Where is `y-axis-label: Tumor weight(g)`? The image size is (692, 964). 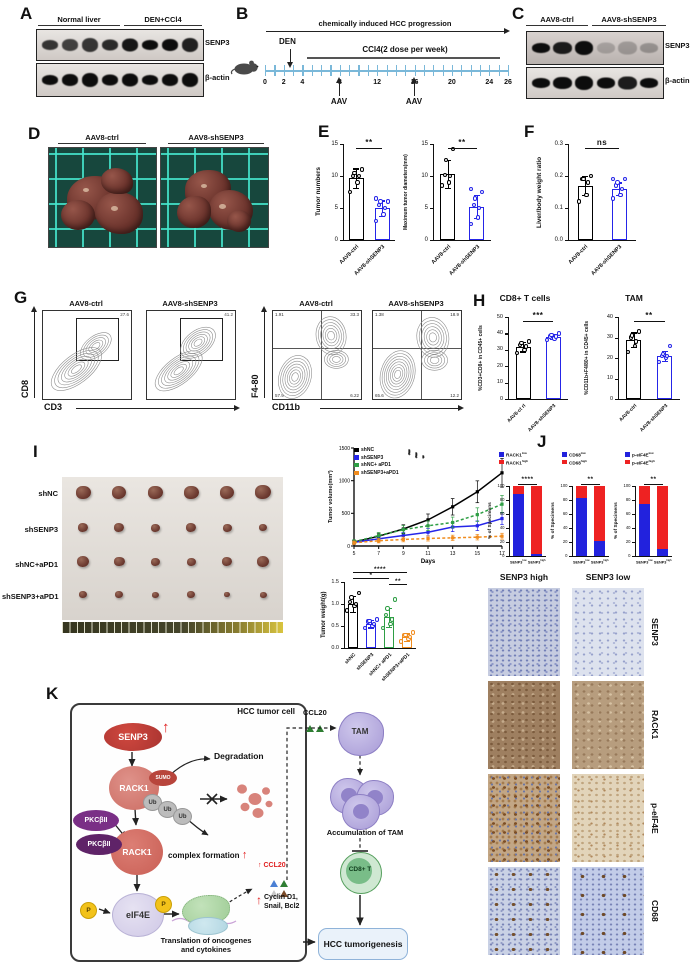
y-axis-label: Tumor weight(g) is located at coordinates (324, 615).